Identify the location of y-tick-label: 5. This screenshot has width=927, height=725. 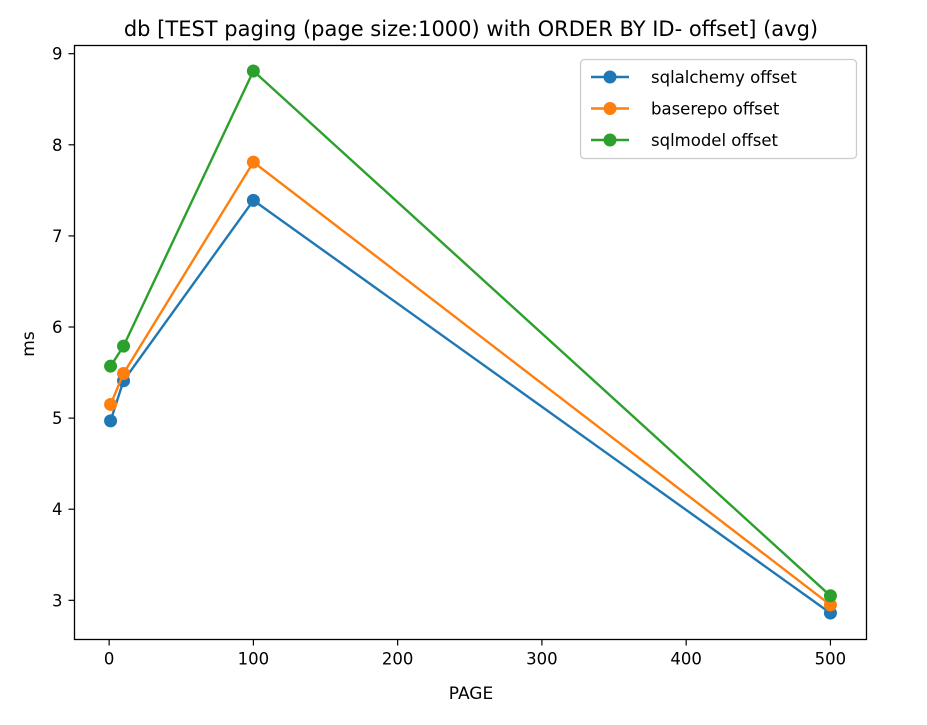
(57, 418).